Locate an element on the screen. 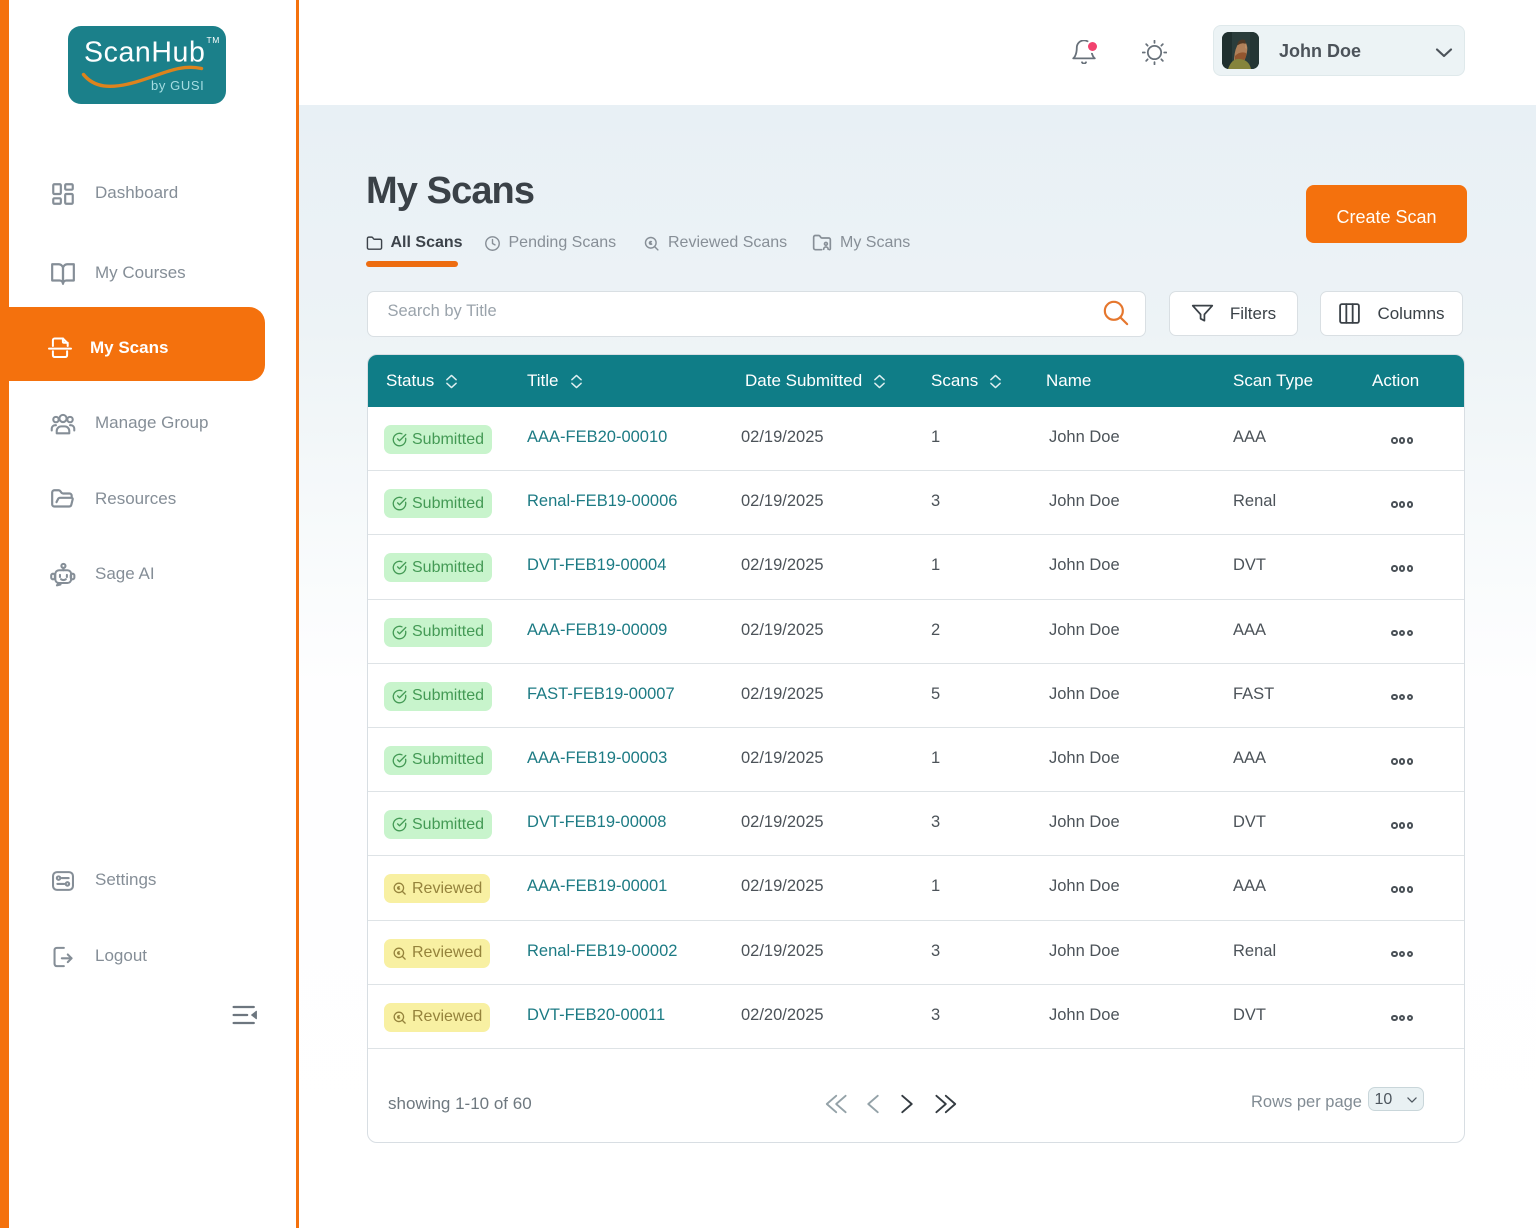 The height and width of the screenshot is (1228, 1536). svg-text: by GUSI is located at coordinates (177, 85).